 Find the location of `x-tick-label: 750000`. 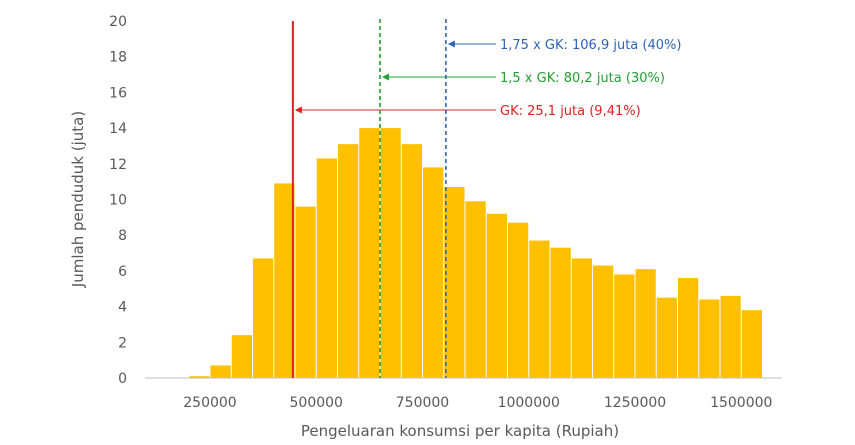

x-tick-label: 750000 is located at coordinates (422, 403).